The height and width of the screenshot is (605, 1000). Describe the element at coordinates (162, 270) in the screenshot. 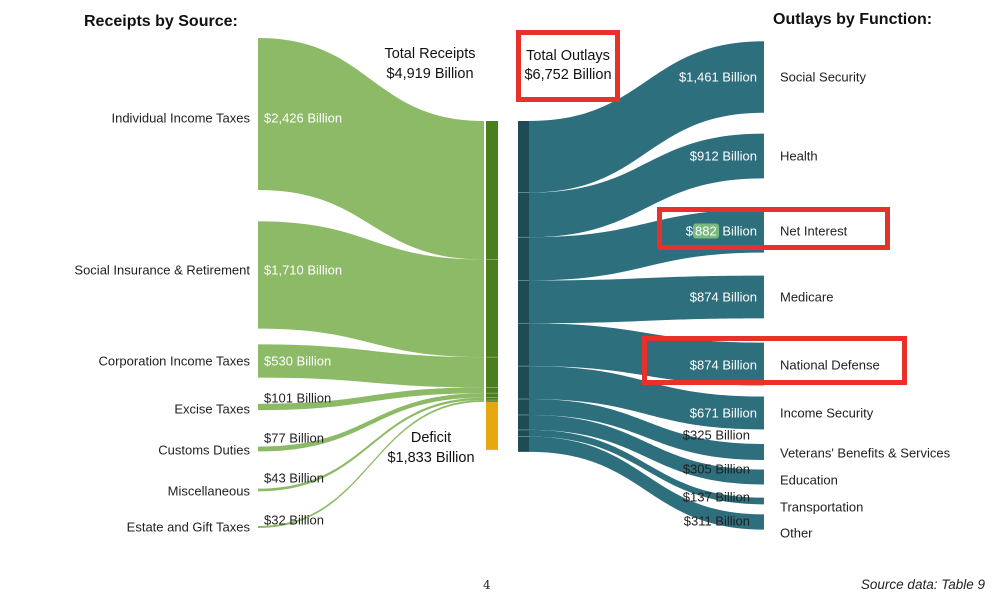

I see `source-label-social-insurance-retirement: Social Insurance & Retirement` at that location.